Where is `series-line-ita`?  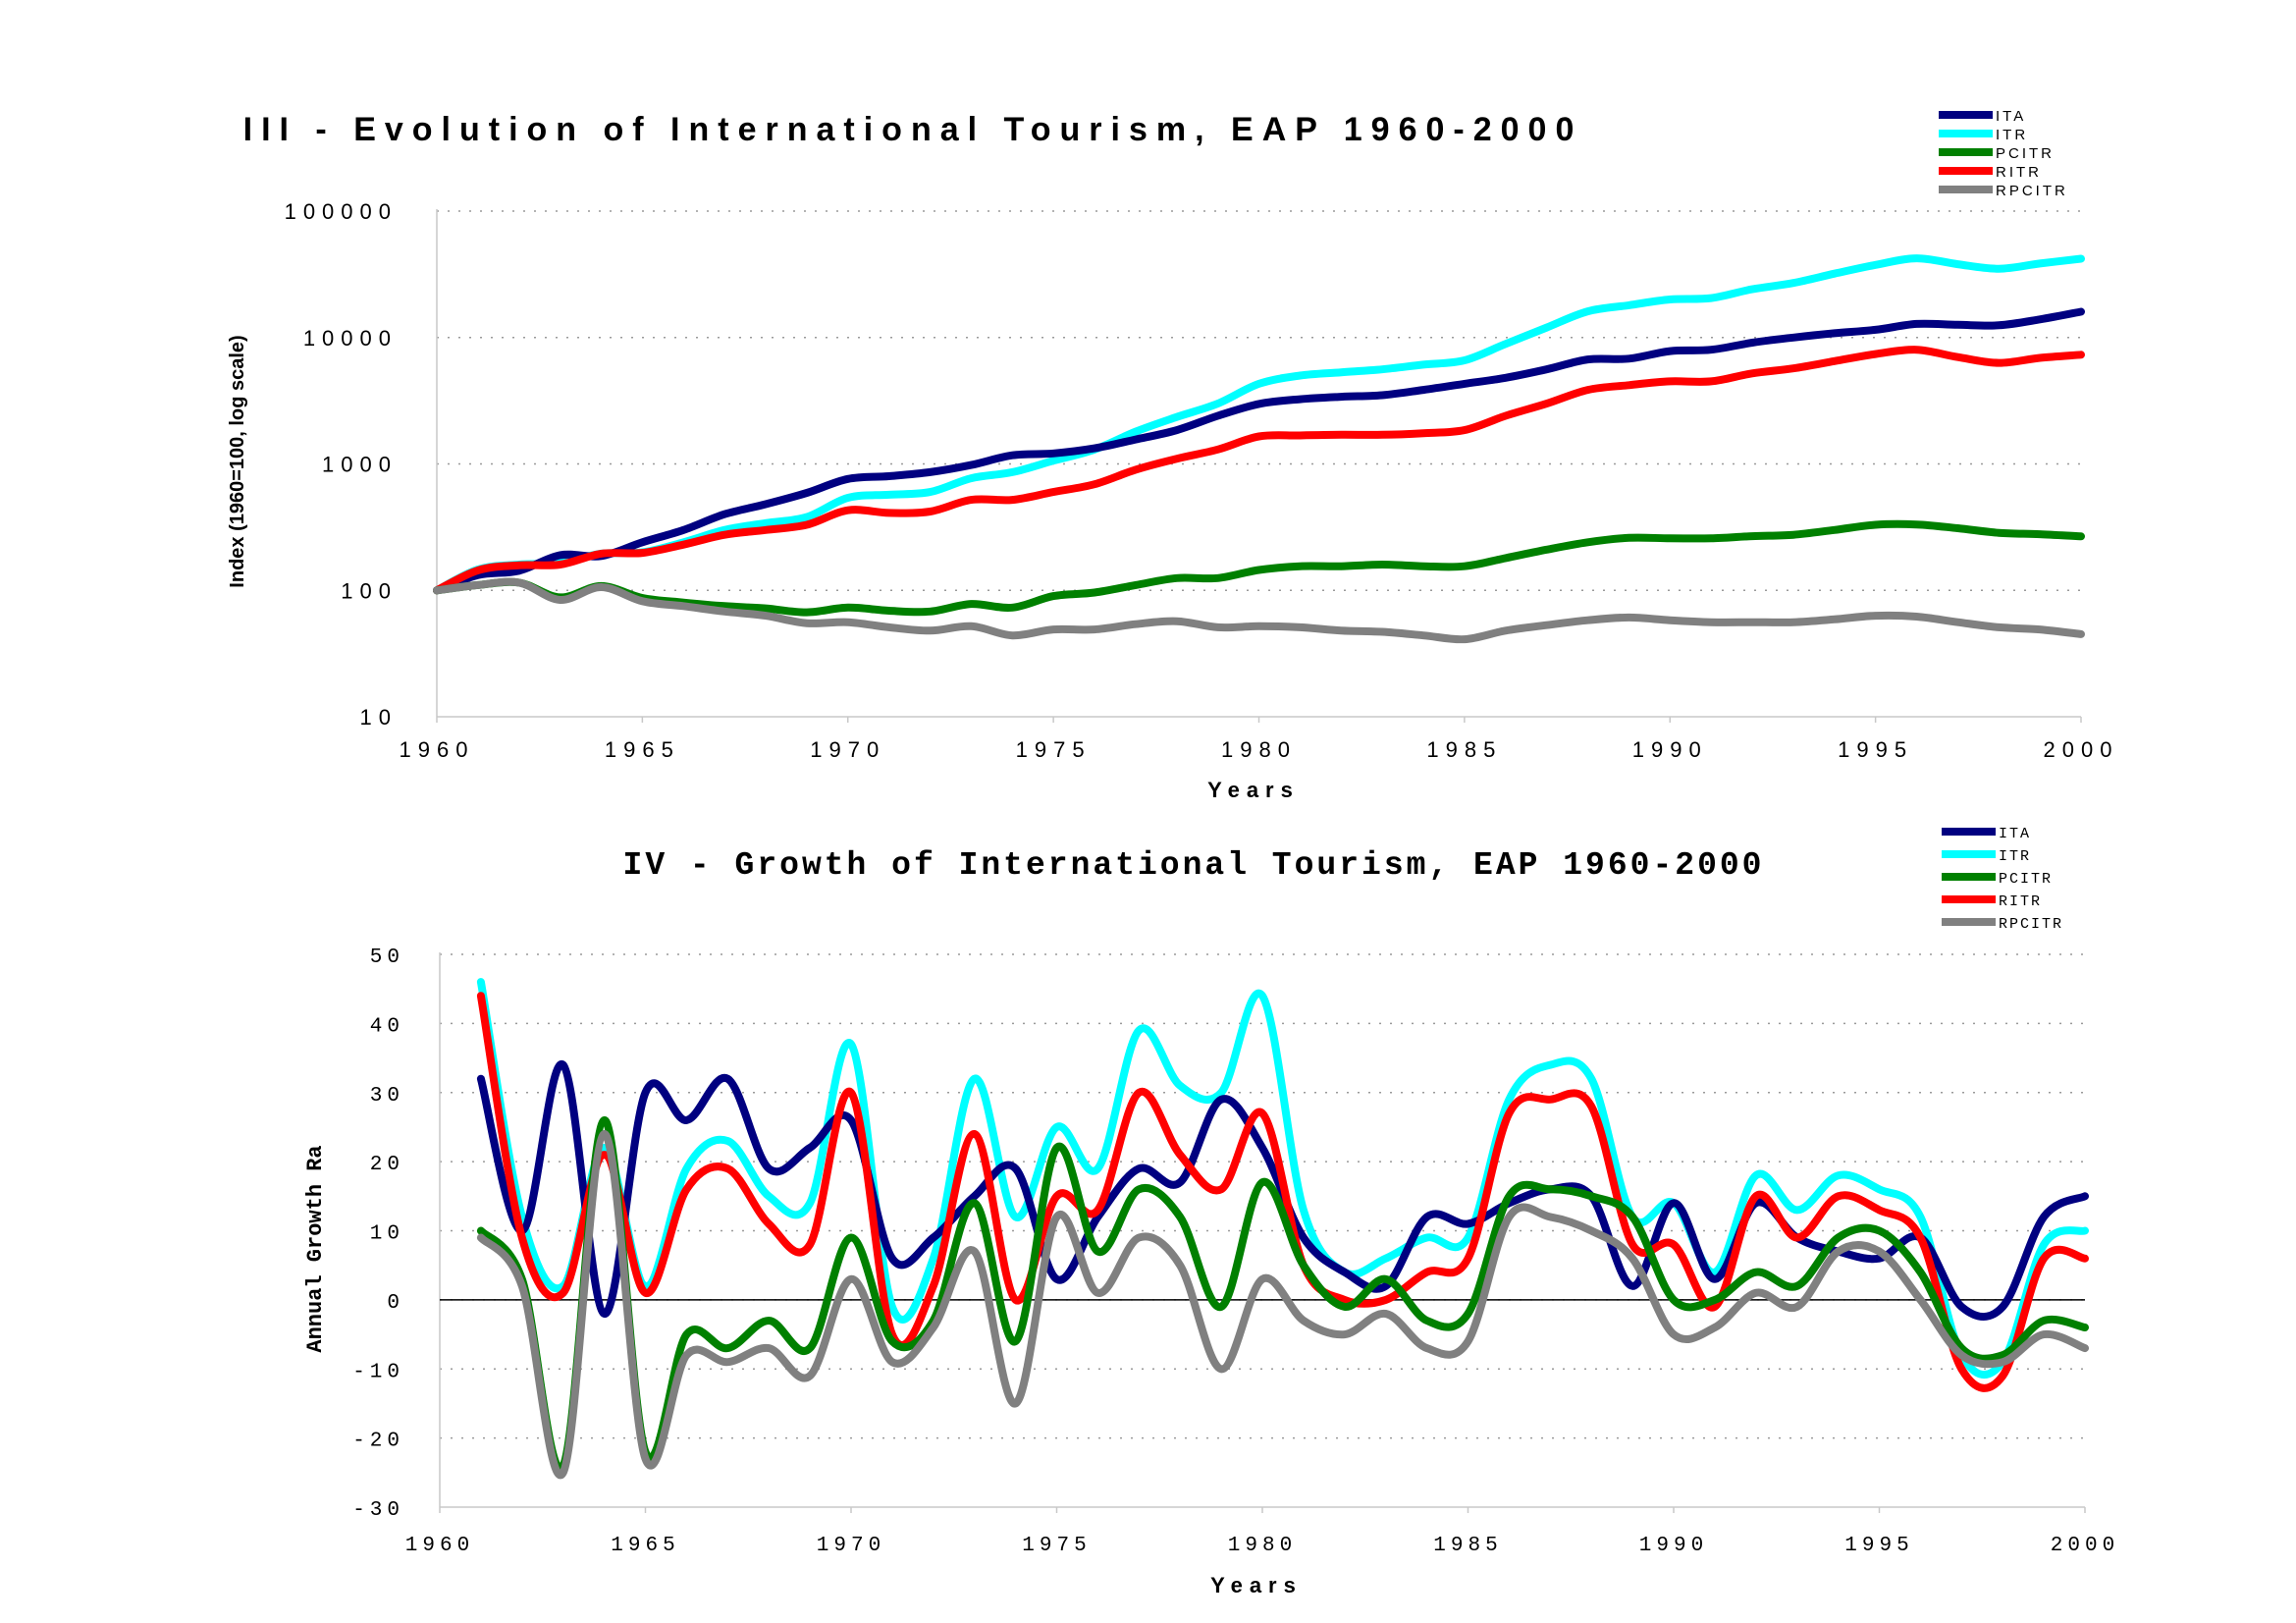
series-line-ita is located at coordinates (1259, 451).